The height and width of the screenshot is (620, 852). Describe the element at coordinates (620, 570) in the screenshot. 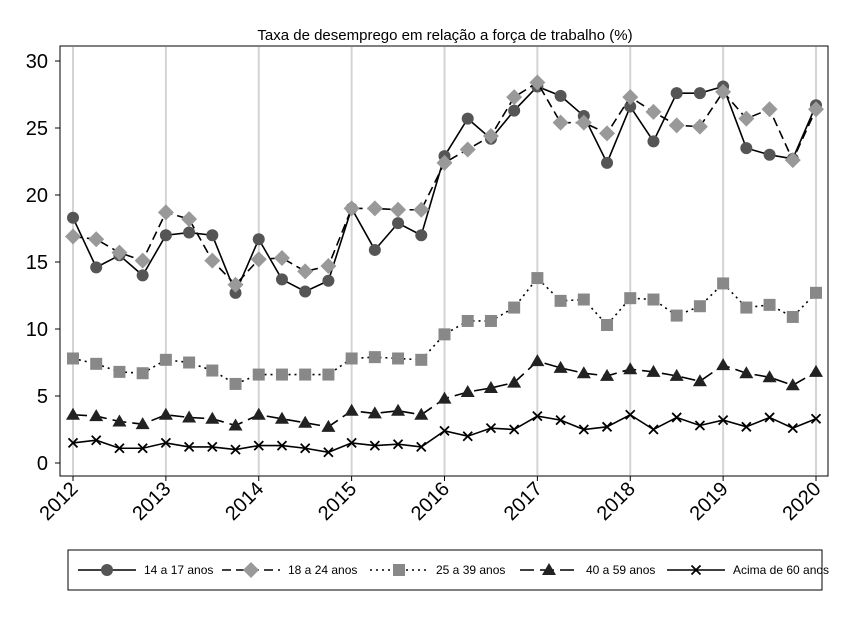

I see `legend-label: 40 a 59 anos` at that location.